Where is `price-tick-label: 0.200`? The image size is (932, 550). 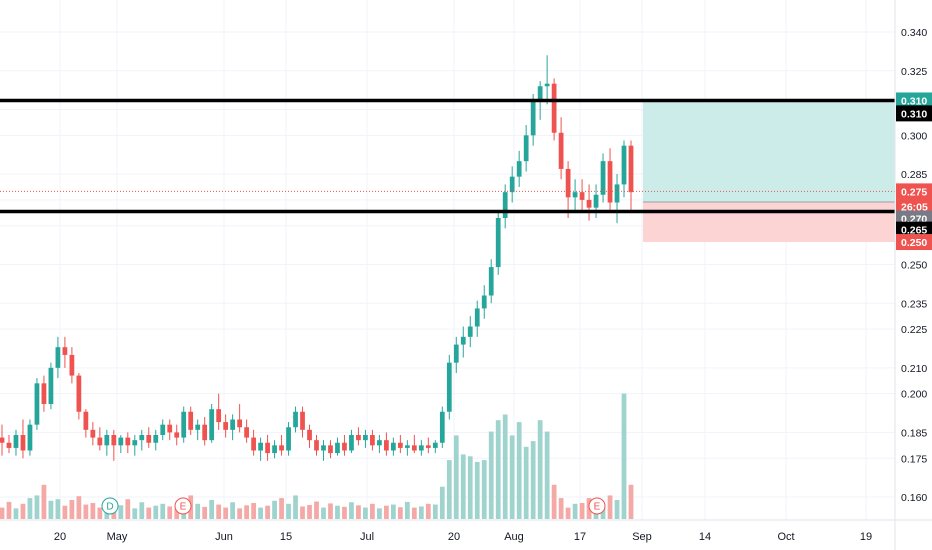 price-tick-label: 0.200 is located at coordinates (914, 395).